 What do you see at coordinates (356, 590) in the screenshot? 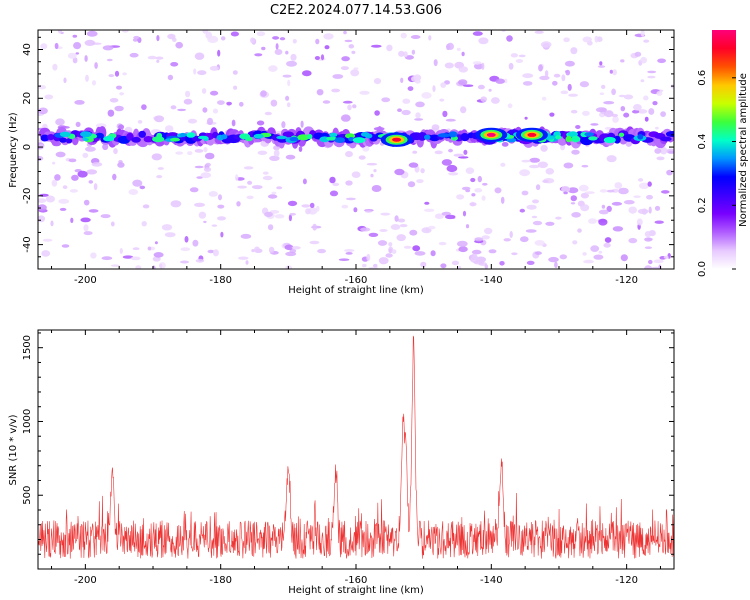
I see `snr-xlabel: Height of straight line (km)` at bounding box center [356, 590].